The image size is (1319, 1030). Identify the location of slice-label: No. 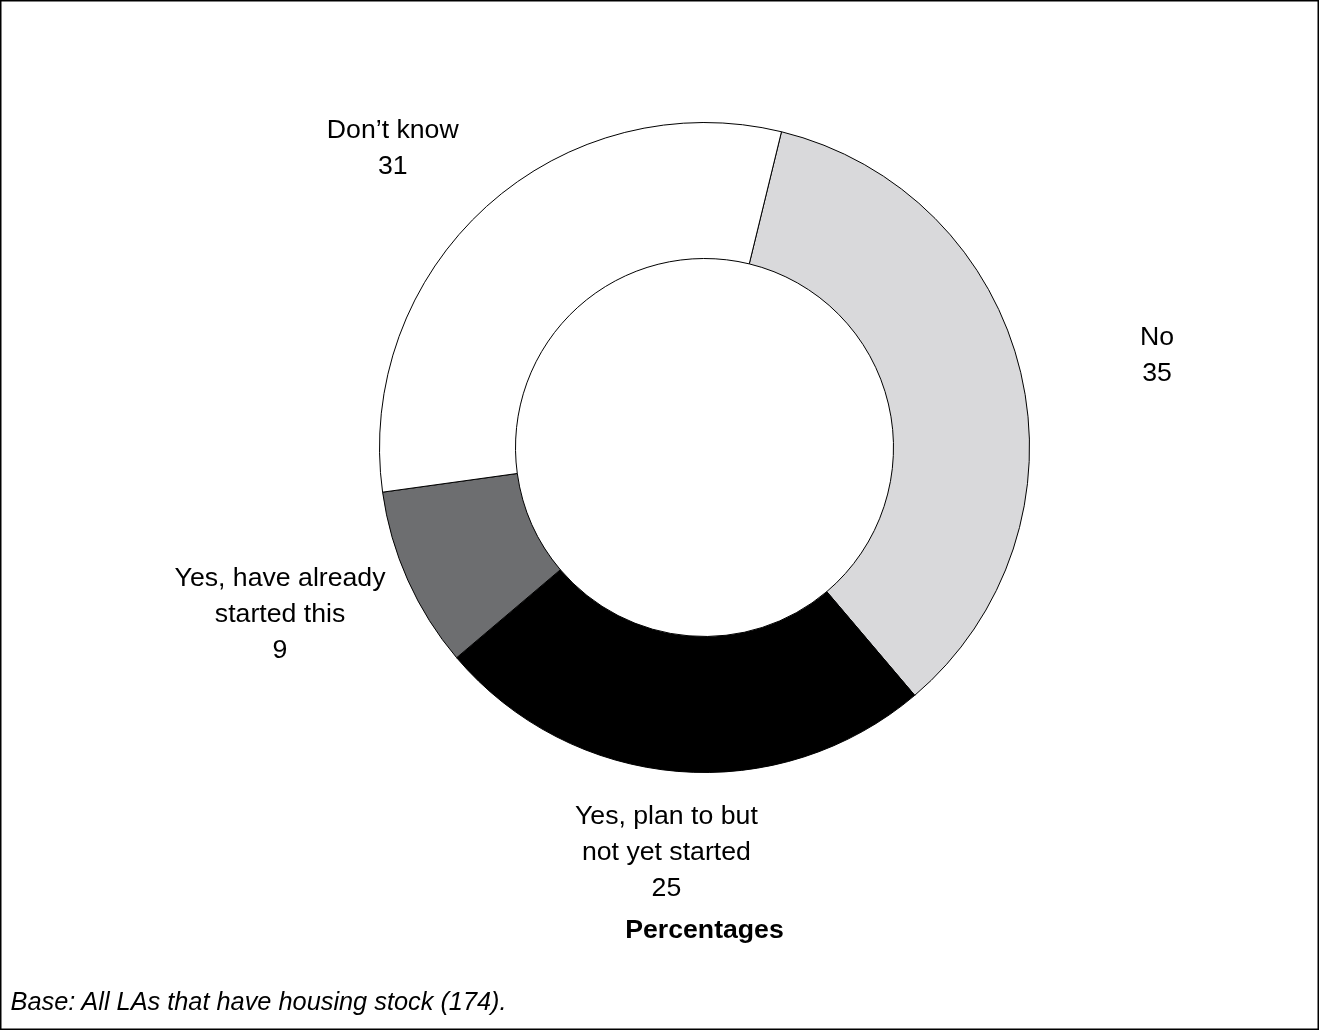
(1157, 336).